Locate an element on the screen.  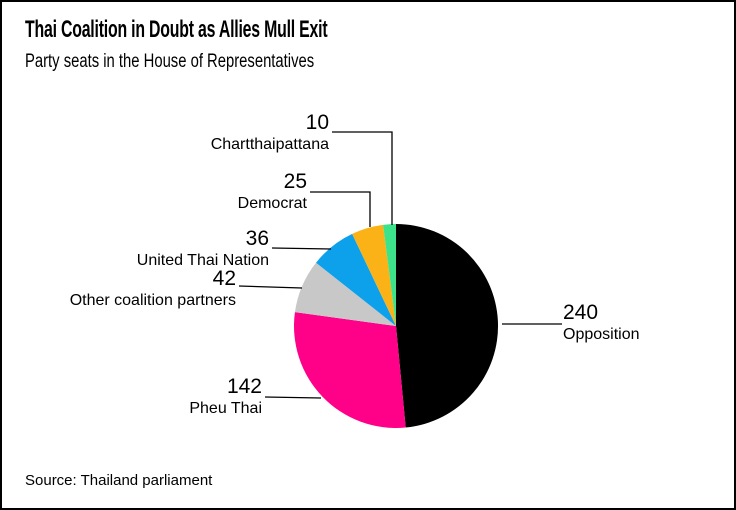
callout-united-thai-nation: 36 United Thai Nation is located at coordinates (203, 249).